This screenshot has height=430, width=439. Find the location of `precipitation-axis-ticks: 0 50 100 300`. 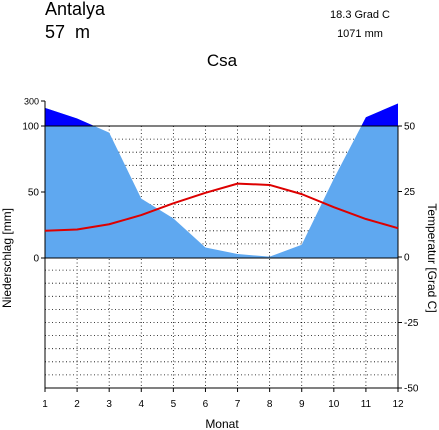

precipitation-axis-ticks: 0 50 100 300 is located at coordinates (33, 181).